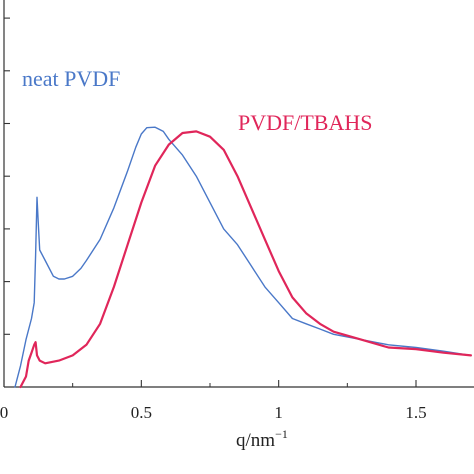 The image size is (474, 474). I want to click on x-tick-label: 0, so click(4, 412).